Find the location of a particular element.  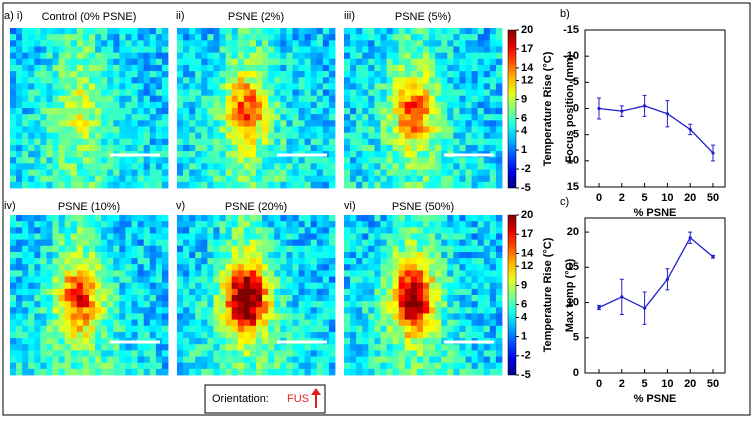

heatmap is located at coordinates (423, 295).